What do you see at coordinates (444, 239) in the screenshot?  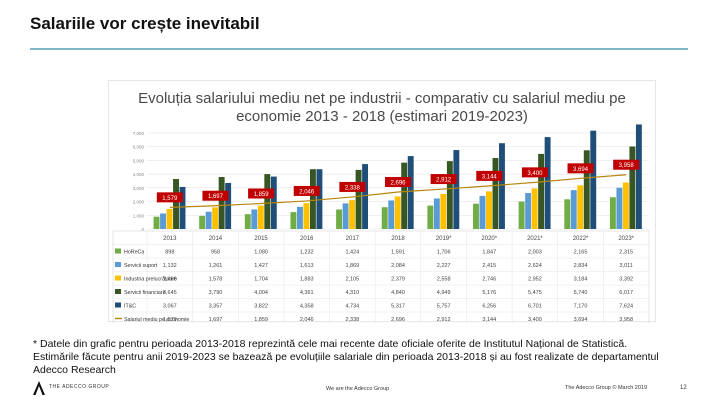 I see `x-category-label: 2019*` at bounding box center [444, 239].